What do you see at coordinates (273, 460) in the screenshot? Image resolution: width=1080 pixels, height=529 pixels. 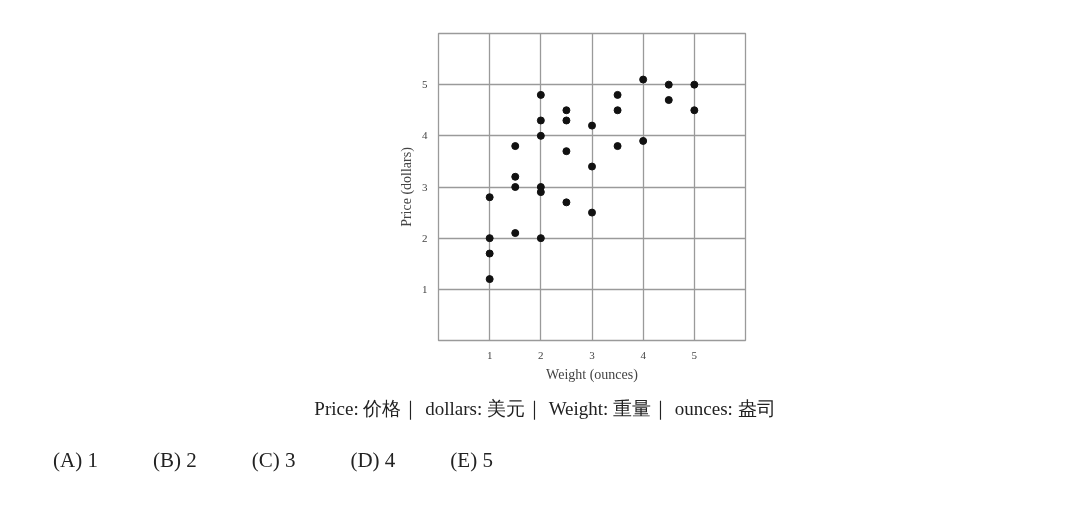 I see `text: (C) 3` at bounding box center [273, 460].